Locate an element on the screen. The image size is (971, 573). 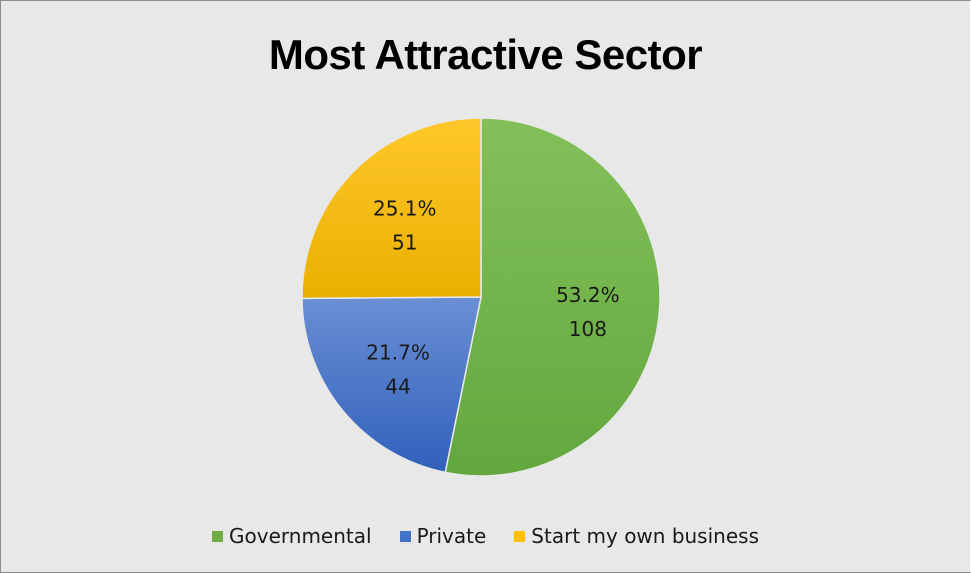
slice-value-label: 51 is located at coordinates (404, 242).